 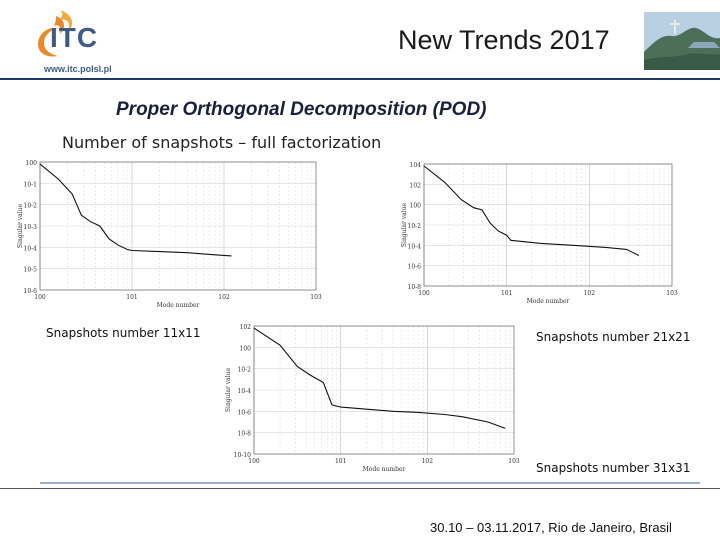 I want to click on caption-31x31: Snapshots number 31x31, so click(x=613, y=468).